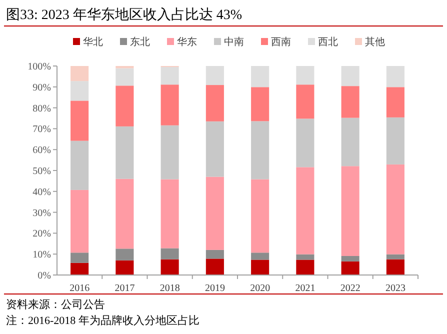  Describe the element at coordinates (41, 171) in the screenshot. I see `y-tick-label: 50%` at that location.